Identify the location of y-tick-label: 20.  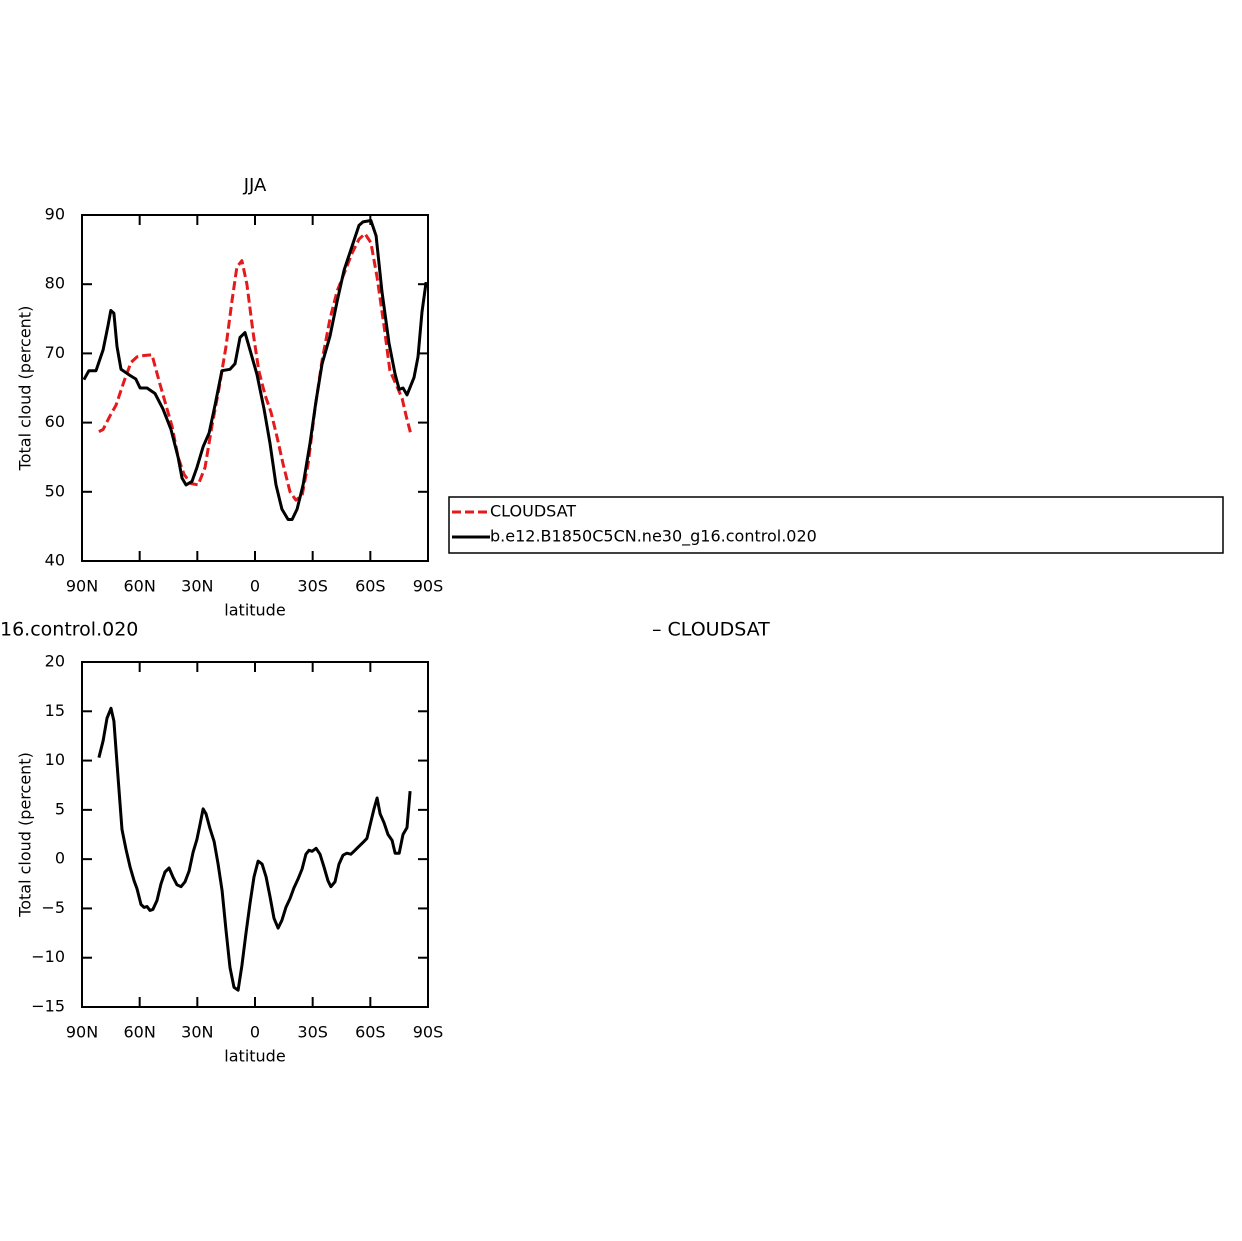
(55, 661).